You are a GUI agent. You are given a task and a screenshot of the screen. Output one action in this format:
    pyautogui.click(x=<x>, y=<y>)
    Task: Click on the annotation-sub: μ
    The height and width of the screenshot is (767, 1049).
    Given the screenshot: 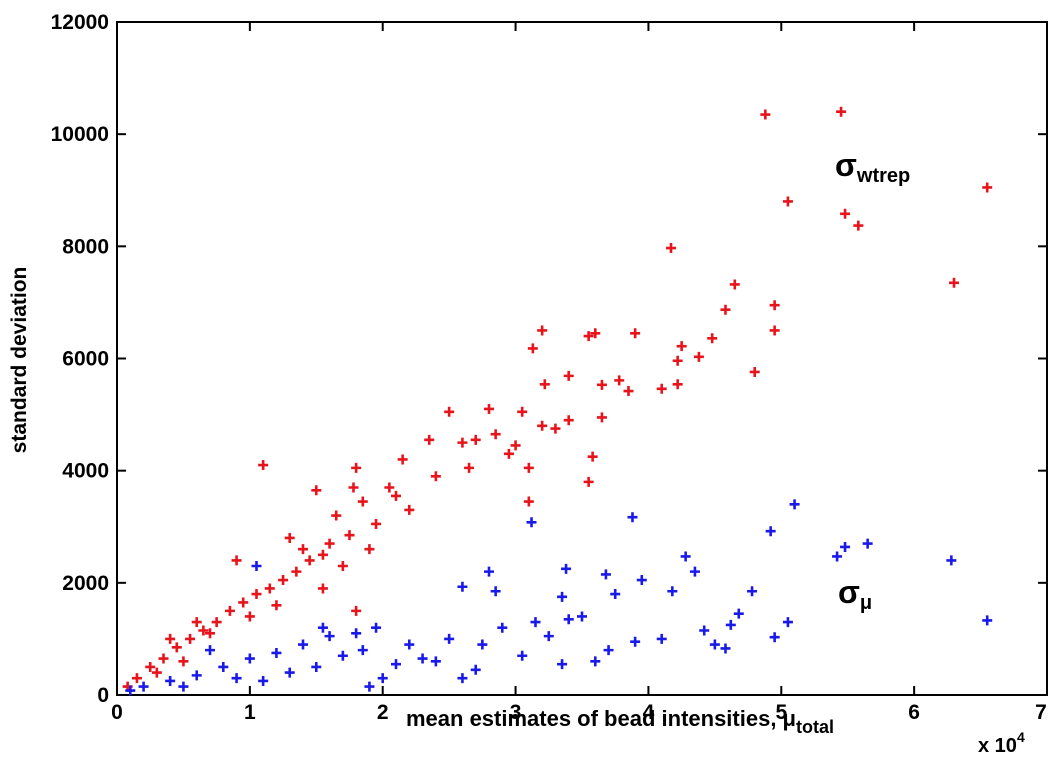 What is the action you would take?
    pyautogui.click(x=866, y=603)
    